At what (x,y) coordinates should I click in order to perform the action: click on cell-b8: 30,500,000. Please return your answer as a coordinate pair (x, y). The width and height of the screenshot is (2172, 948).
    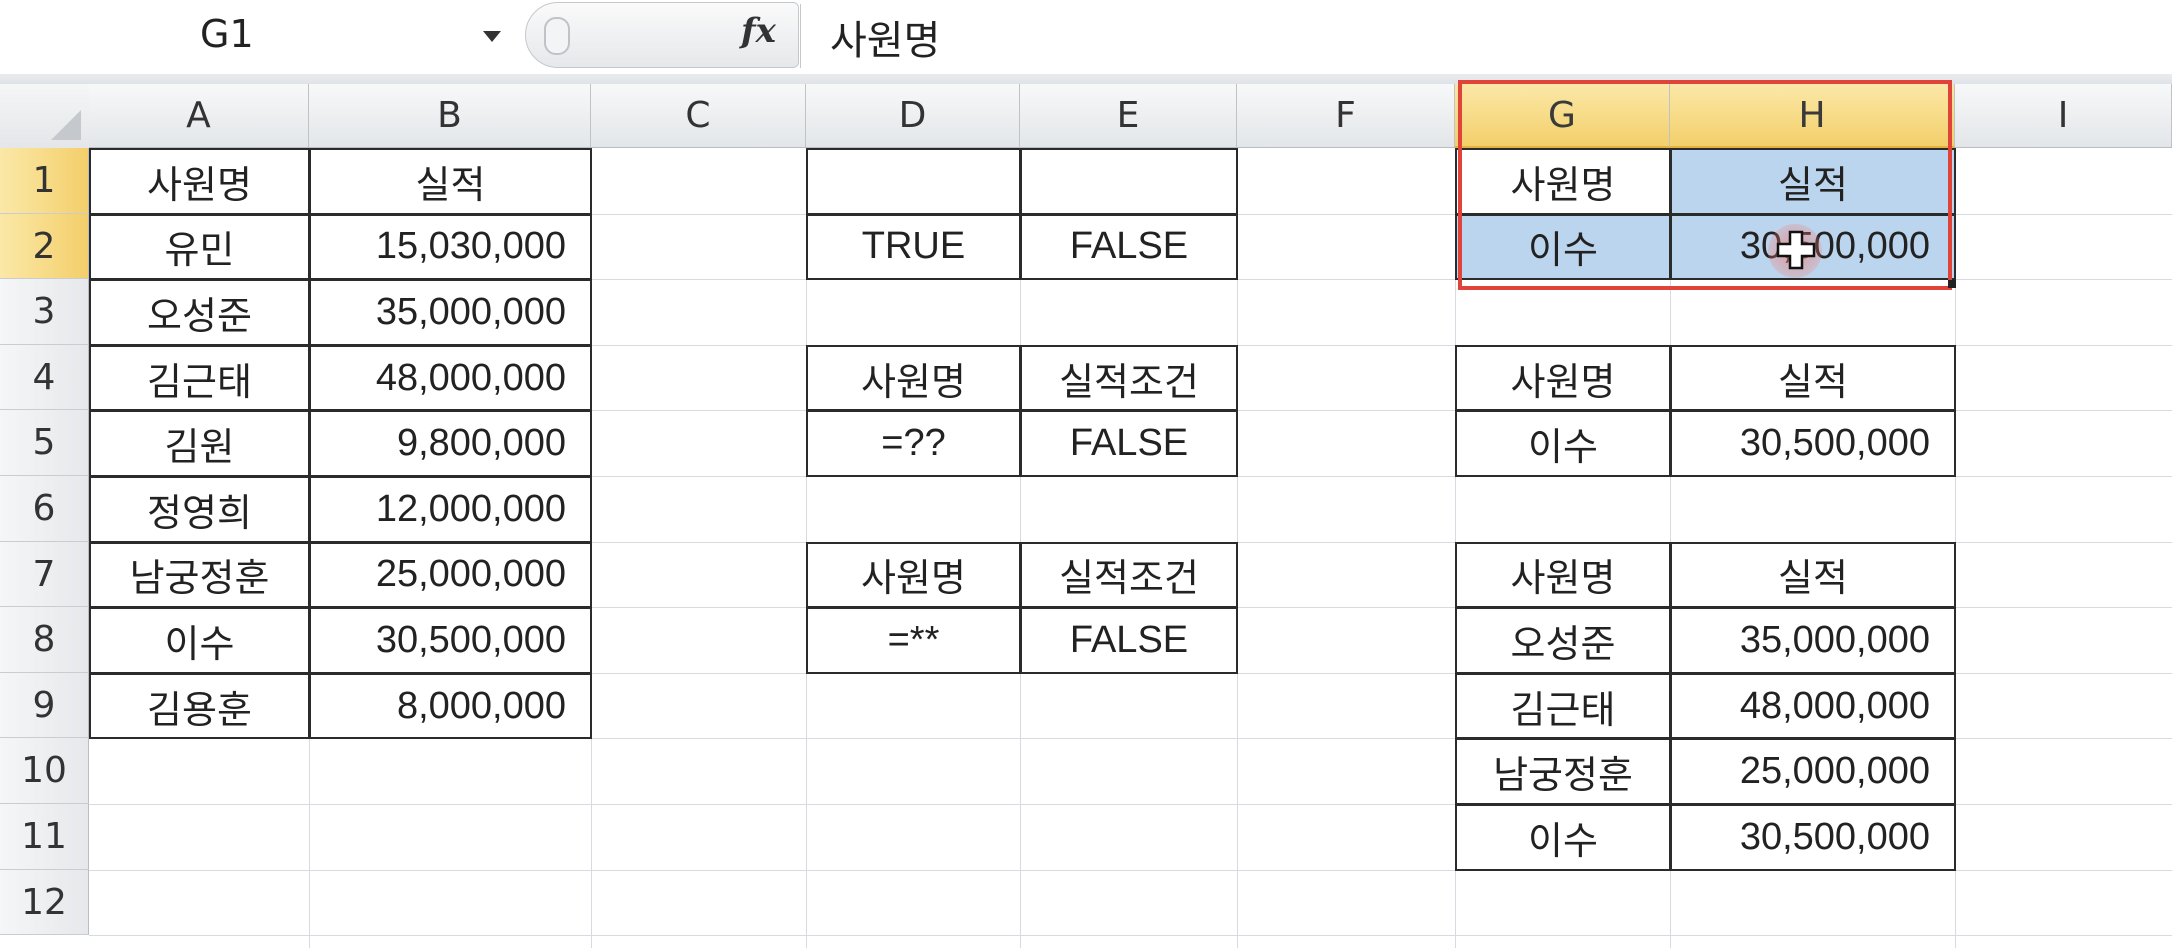
    Looking at the image, I should click on (450, 640).